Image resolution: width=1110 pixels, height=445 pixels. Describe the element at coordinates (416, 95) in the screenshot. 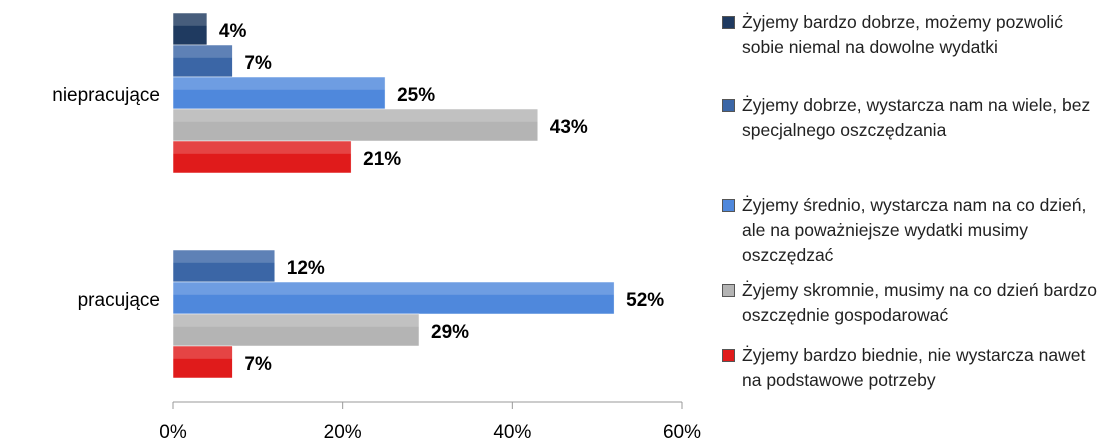

I see `value-label: 25%` at that location.